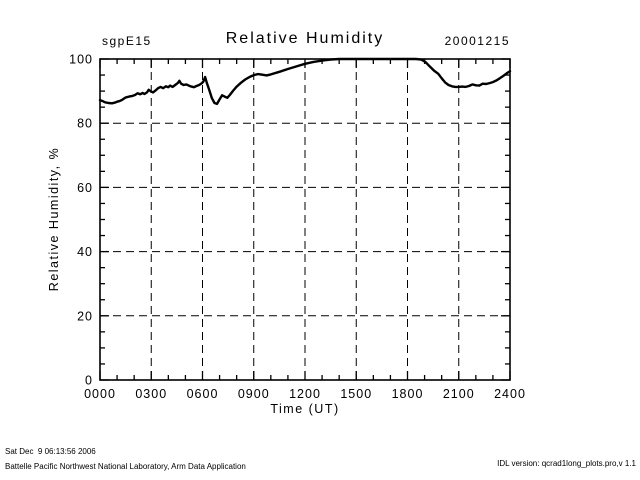 The image size is (640, 480). Describe the element at coordinates (305, 394) in the screenshot. I see `x-tick-label: 1200` at that location.